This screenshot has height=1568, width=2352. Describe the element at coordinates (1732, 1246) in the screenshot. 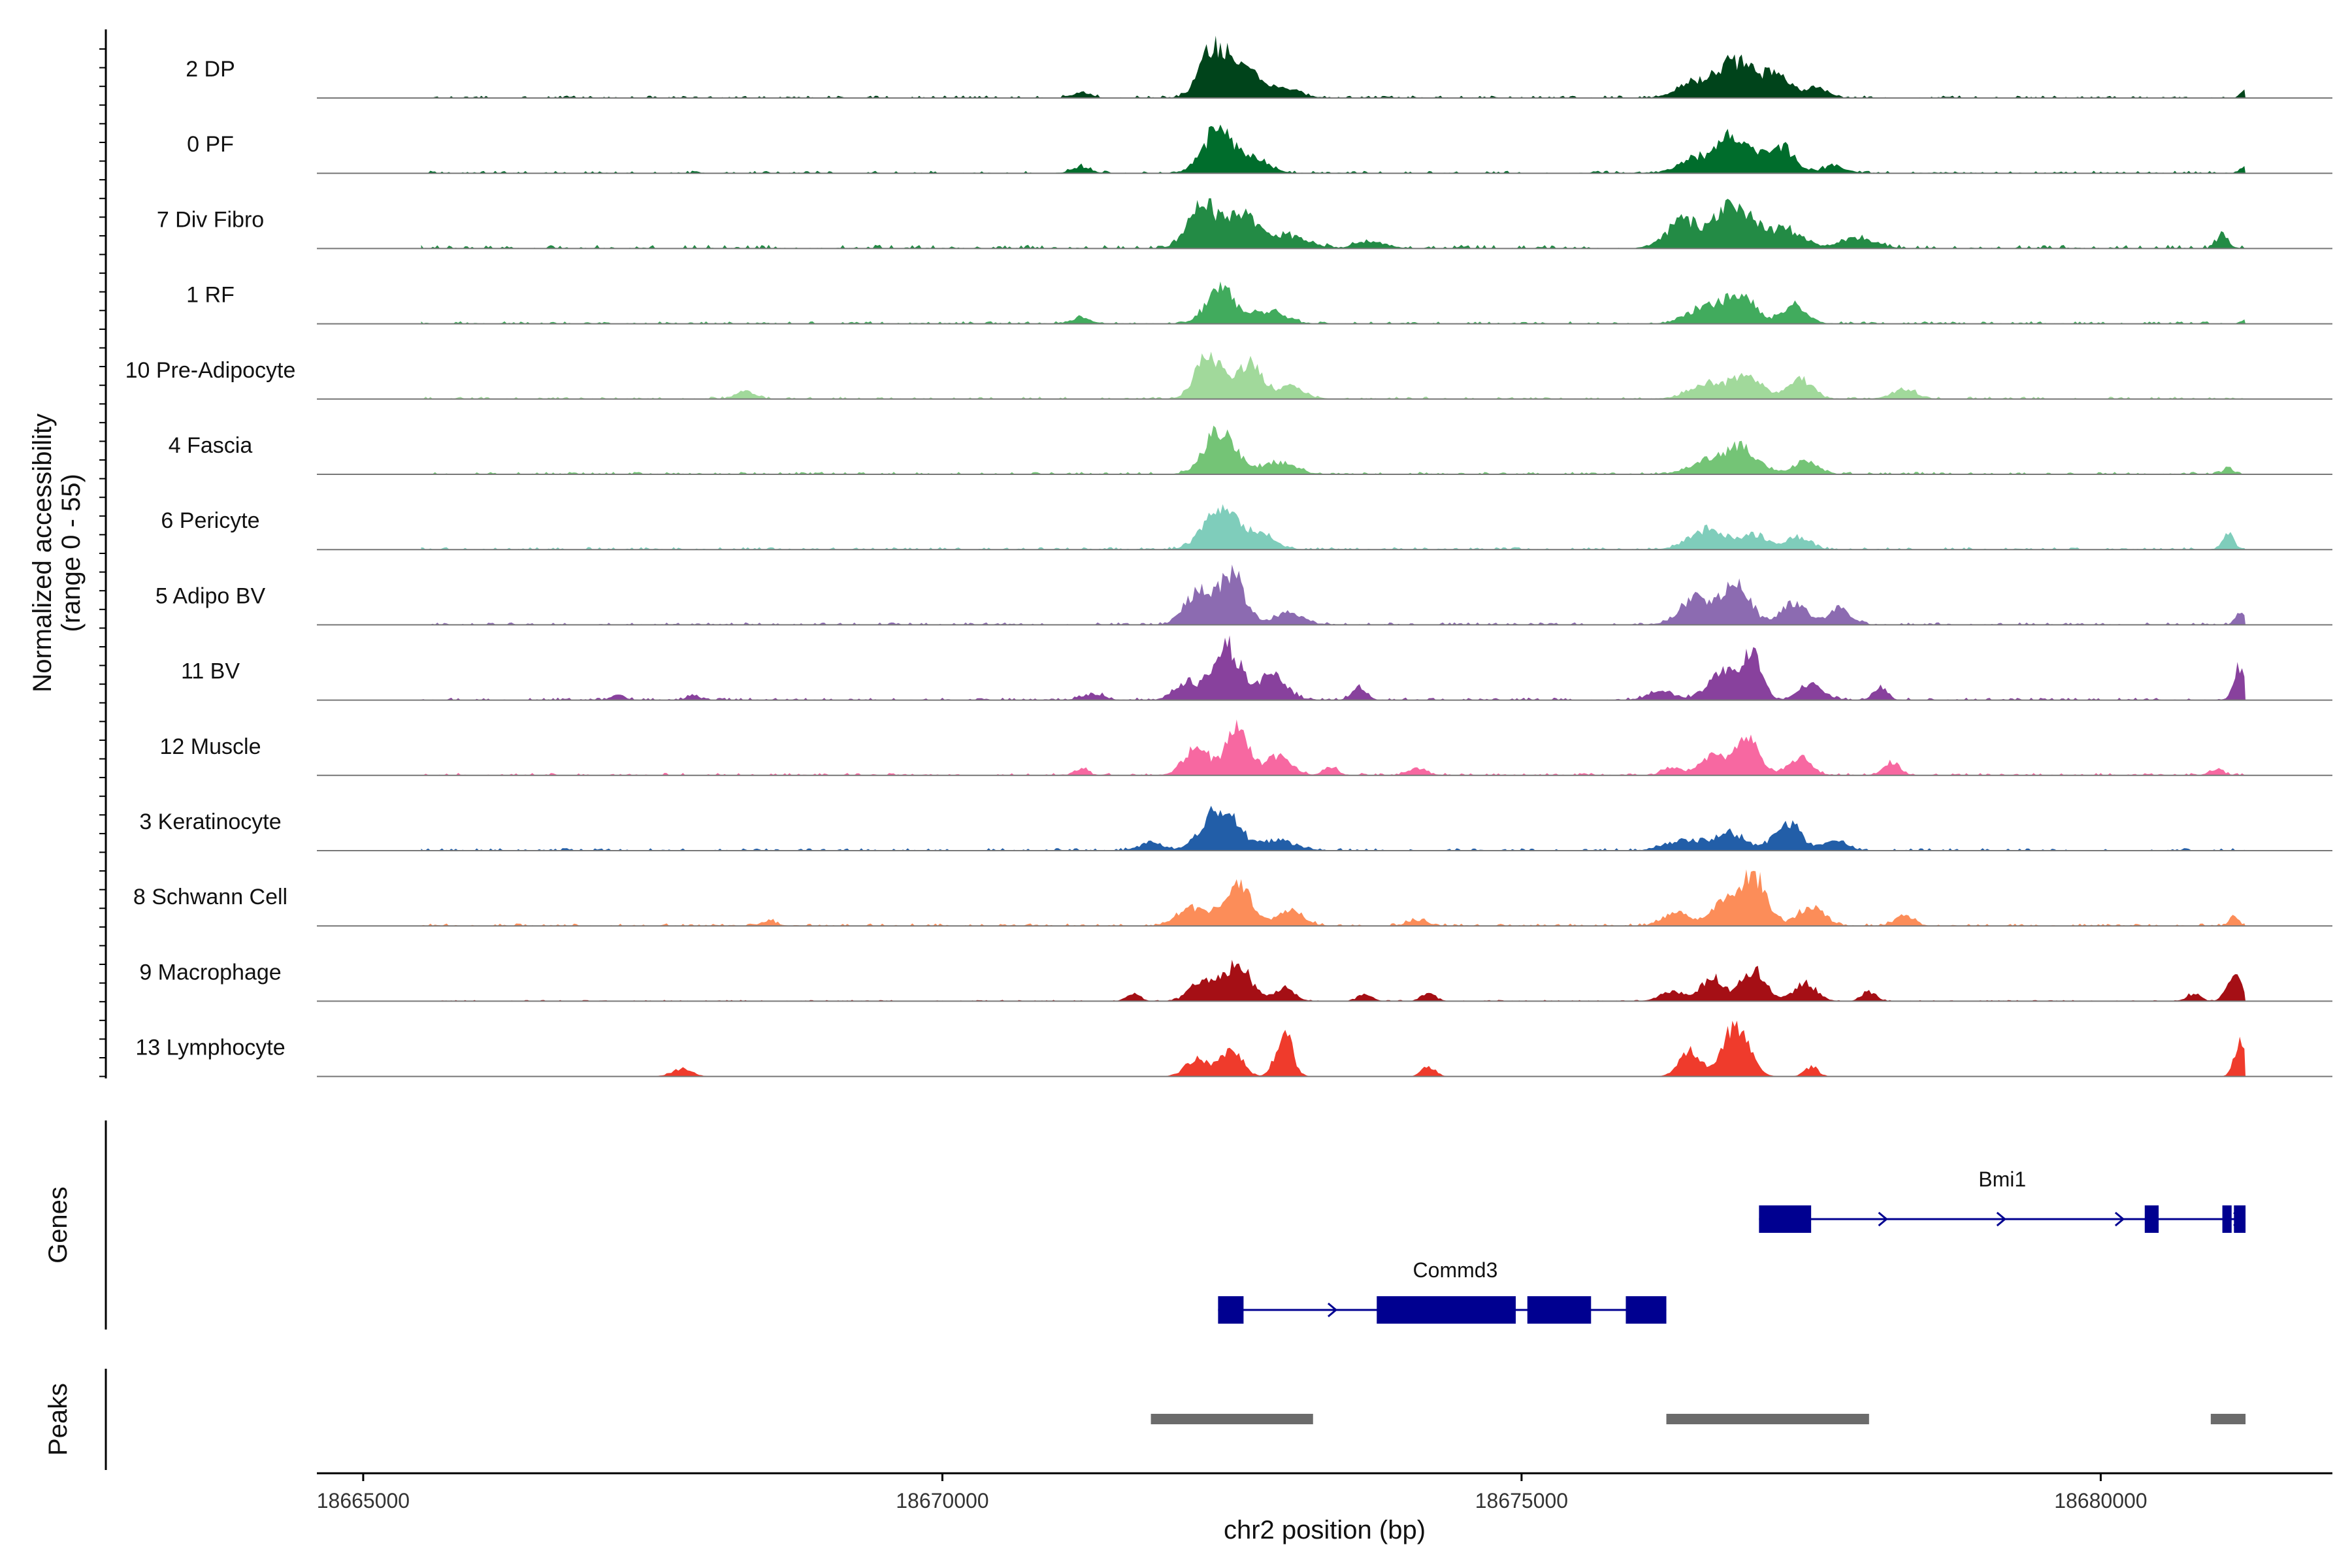

I see `genes-panel: Bmi1 Commd3` at that location.